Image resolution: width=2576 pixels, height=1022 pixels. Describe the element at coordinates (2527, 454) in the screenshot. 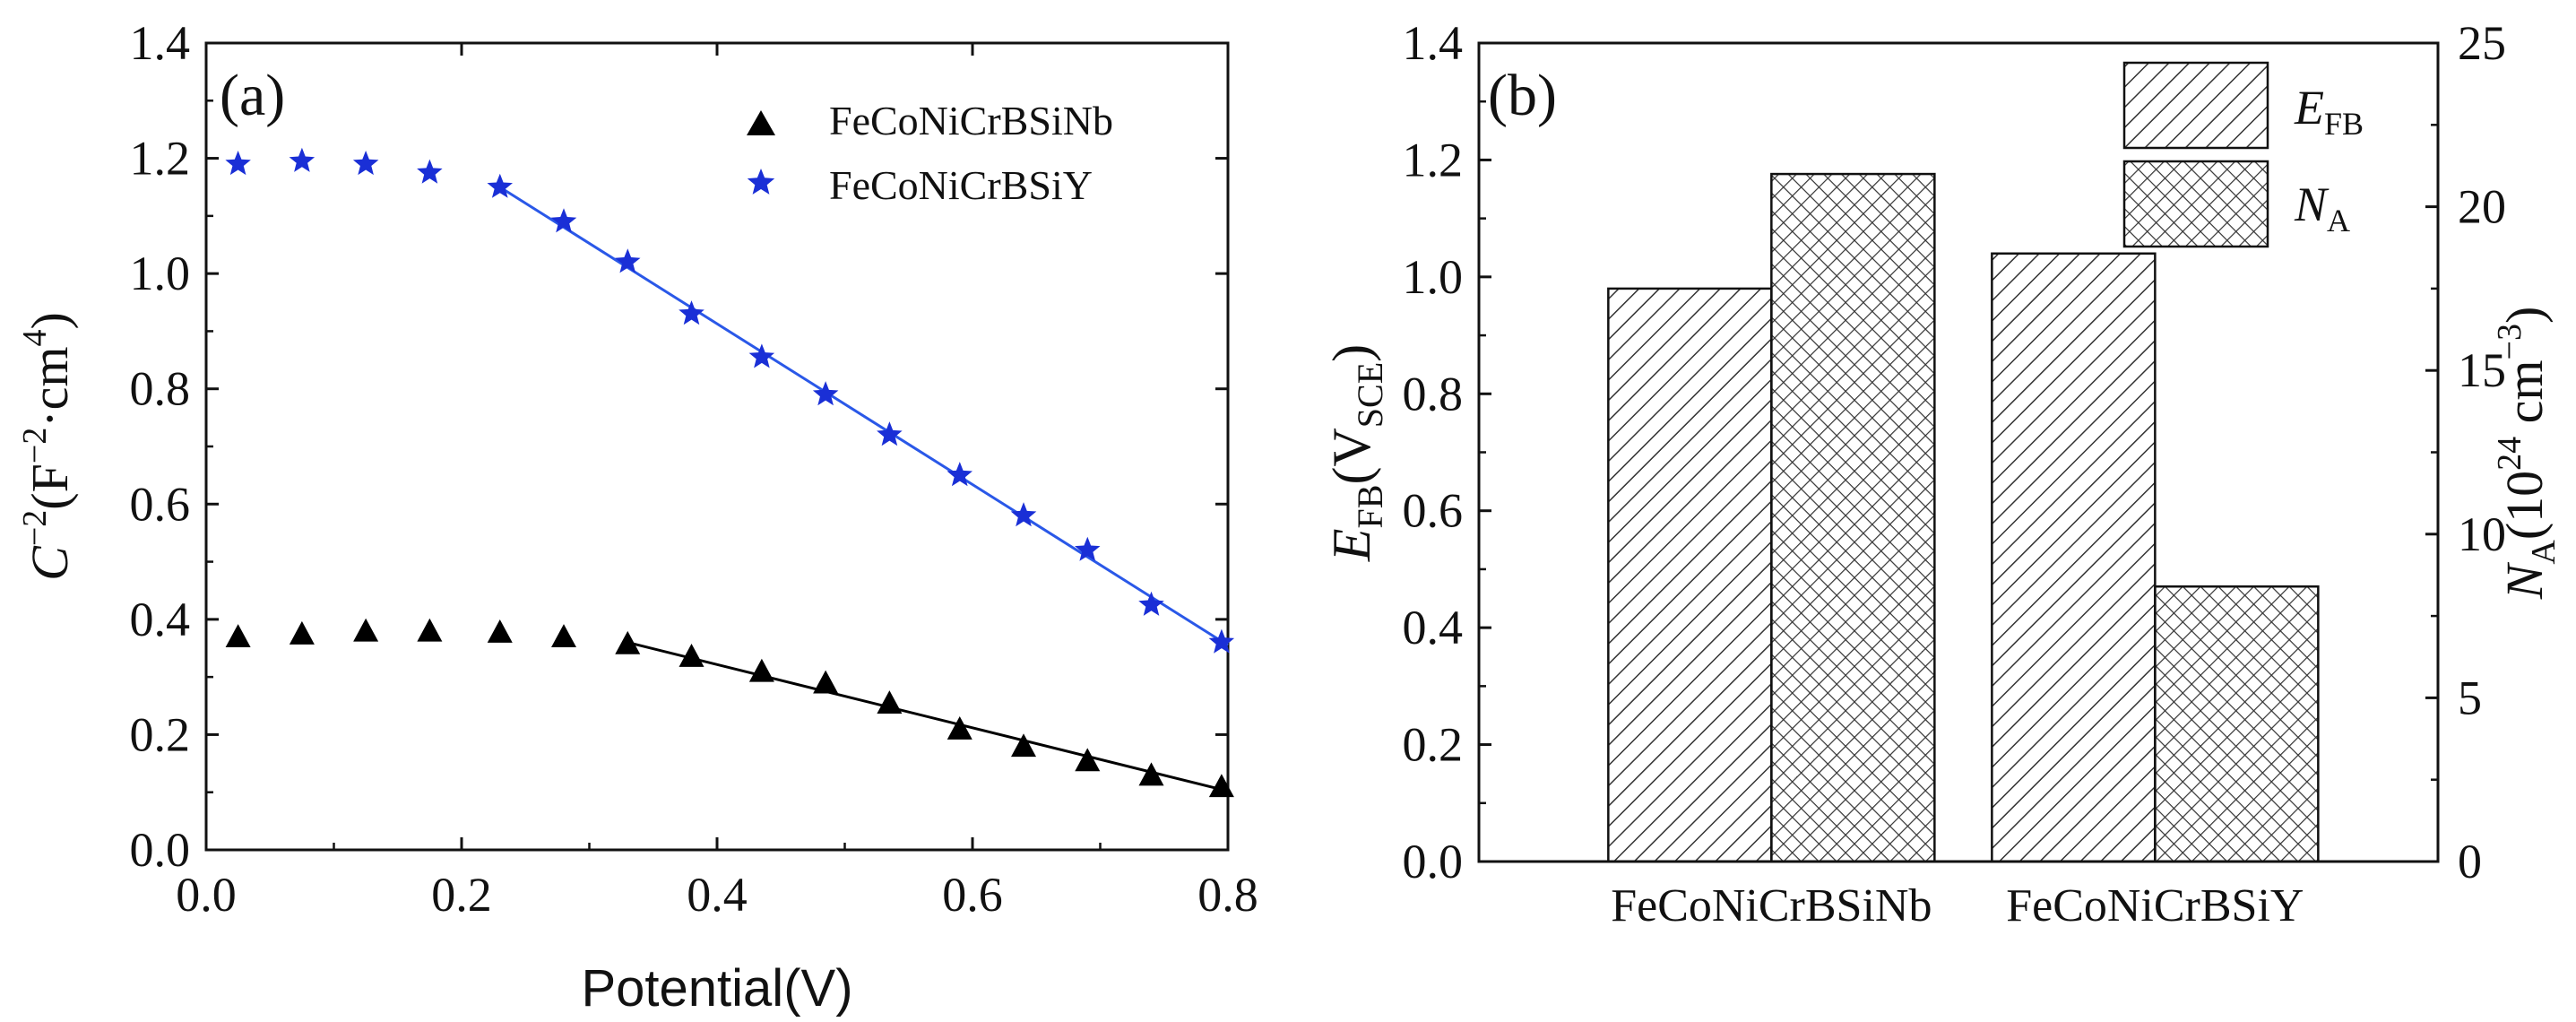

I see `panel-b-right-y-axis-label: NA(1024 cm−3)` at that location.